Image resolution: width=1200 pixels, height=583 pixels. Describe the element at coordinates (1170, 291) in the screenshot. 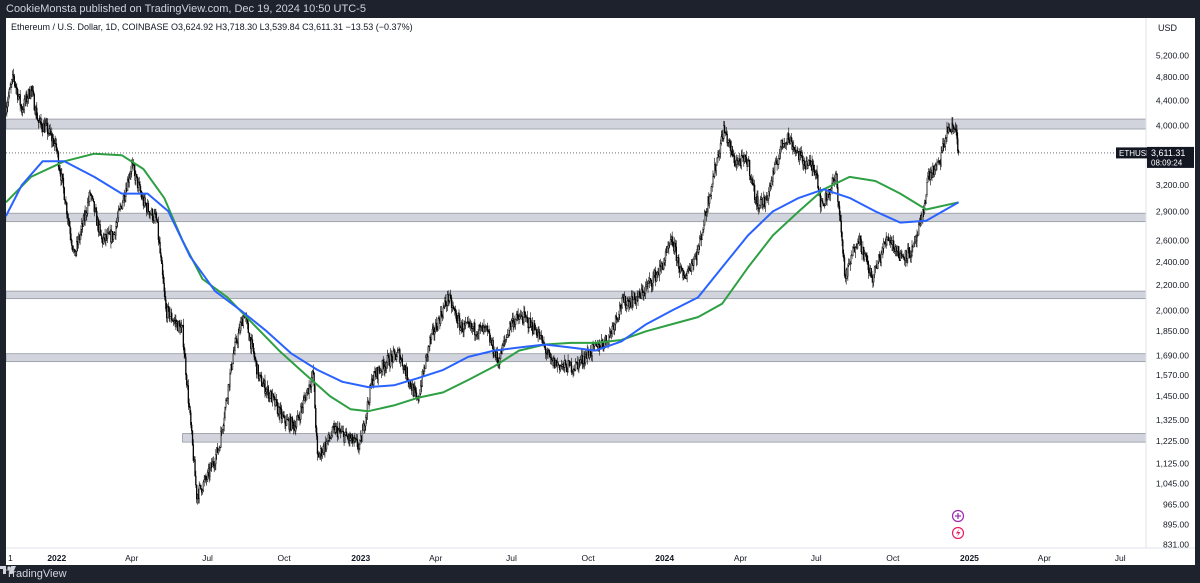

I see `price-axis-bg` at that location.